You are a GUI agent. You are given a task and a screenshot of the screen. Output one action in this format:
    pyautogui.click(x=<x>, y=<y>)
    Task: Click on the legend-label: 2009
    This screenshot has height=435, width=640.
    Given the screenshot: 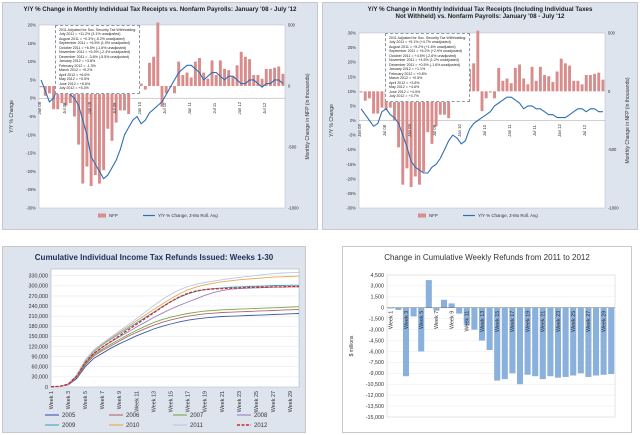 What is the action you would take?
    pyautogui.click(x=69, y=426)
    